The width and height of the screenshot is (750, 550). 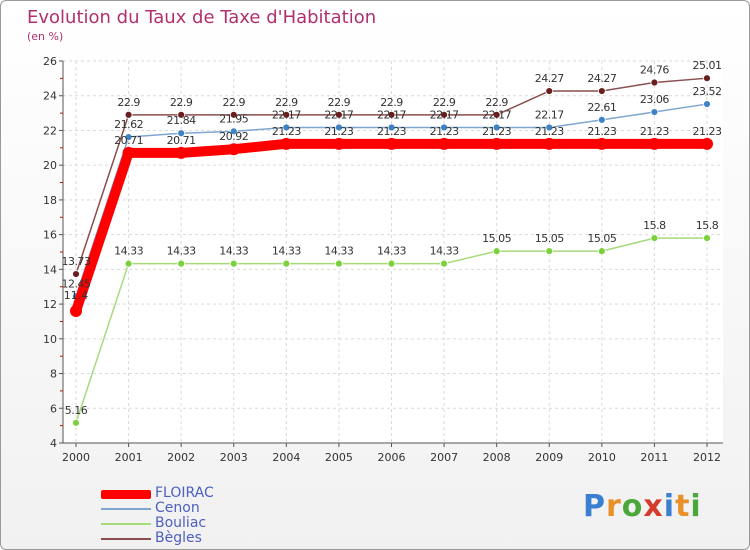 I want to click on legend: FLOIRAC Cenon Bouliac Bègles, so click(x=201, y=515).